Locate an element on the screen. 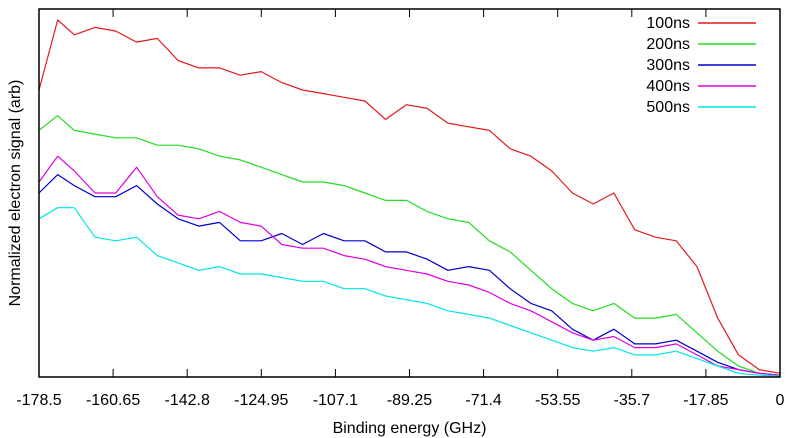  y-axis-label: Normalized electron signal (arb) is located at coordinates (15, 193).